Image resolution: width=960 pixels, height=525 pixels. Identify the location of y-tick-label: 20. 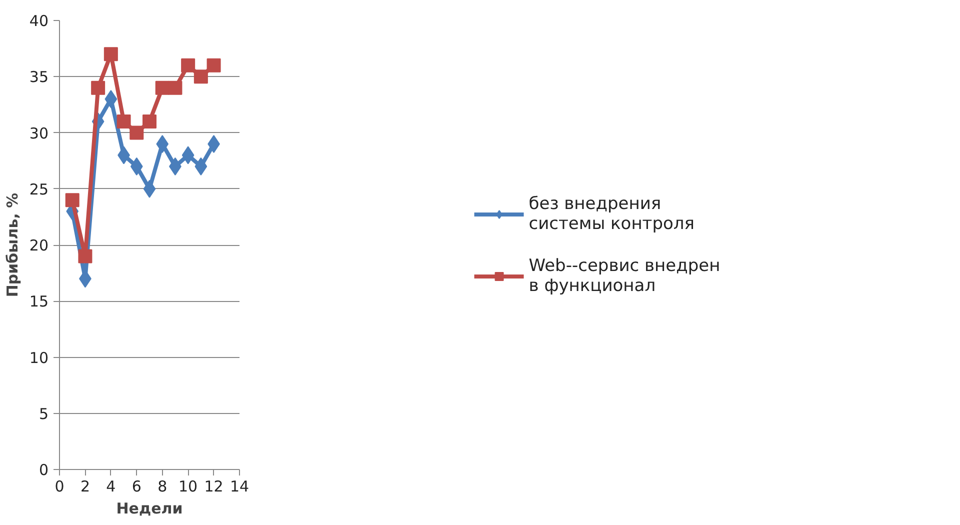
(39, 245).